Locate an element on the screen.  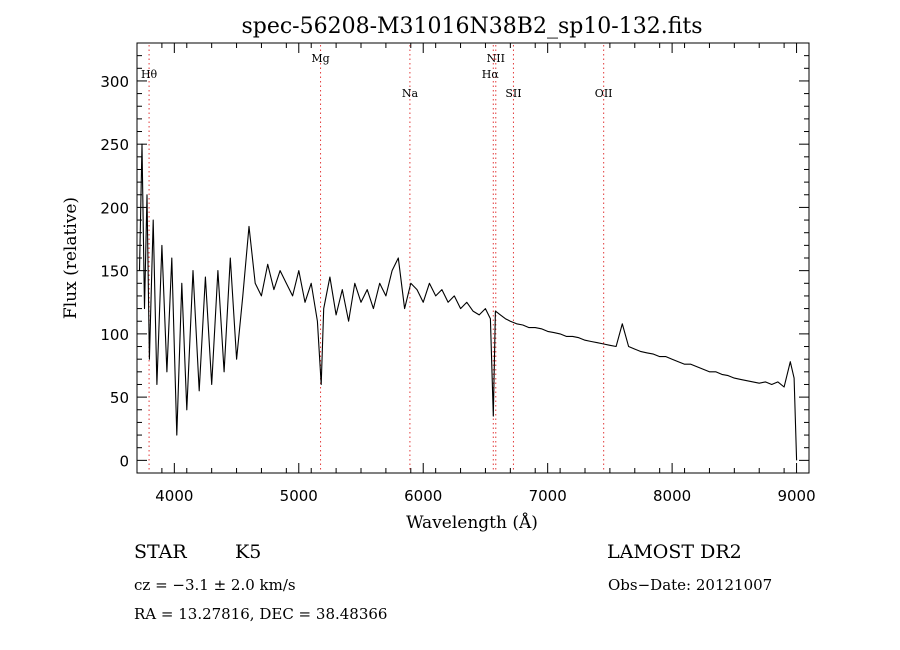
object-type: STAR is located at coordinates (160, 552).